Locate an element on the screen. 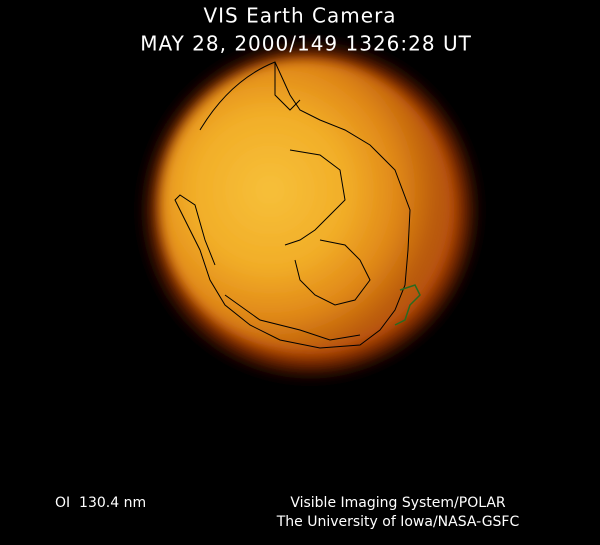 The width and height of the screenshot is (600, 545). institution: The University of Iowa/NASA-GSFC is located at coordinates (398, 522).